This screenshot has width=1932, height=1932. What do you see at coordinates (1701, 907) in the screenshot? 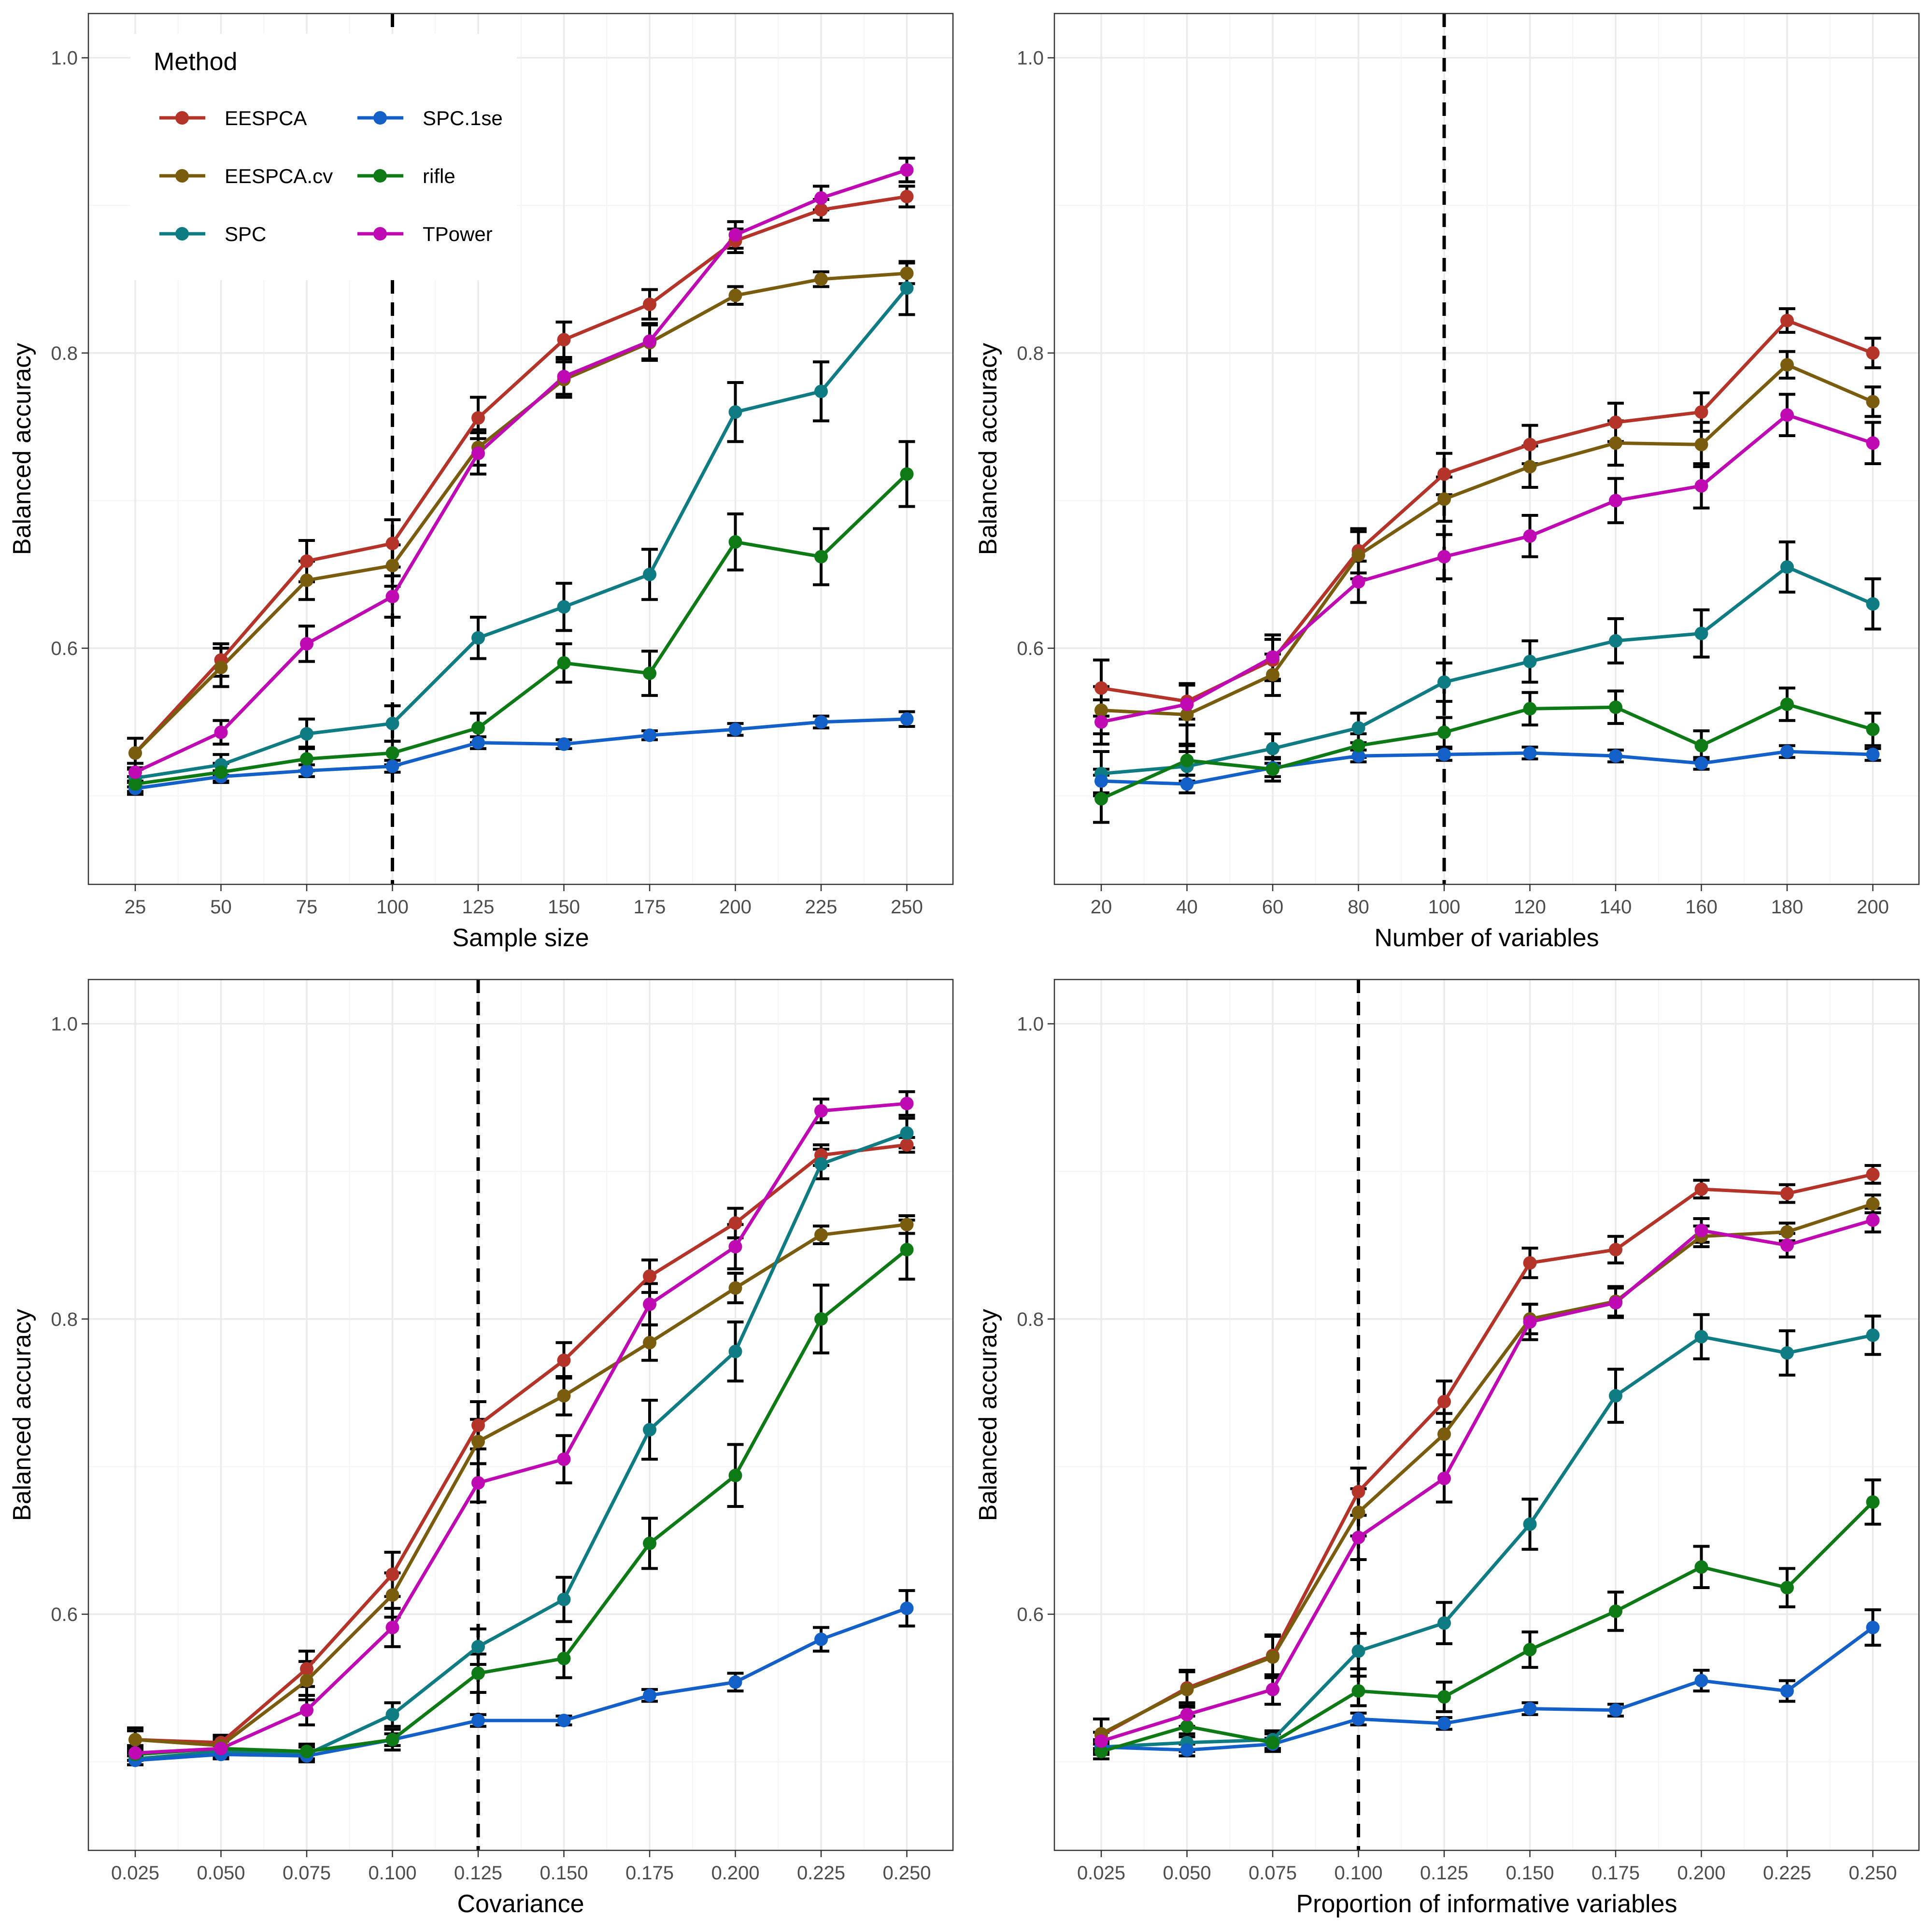
I see `x-tick-label: 160` at bounding box center [1701, 907].